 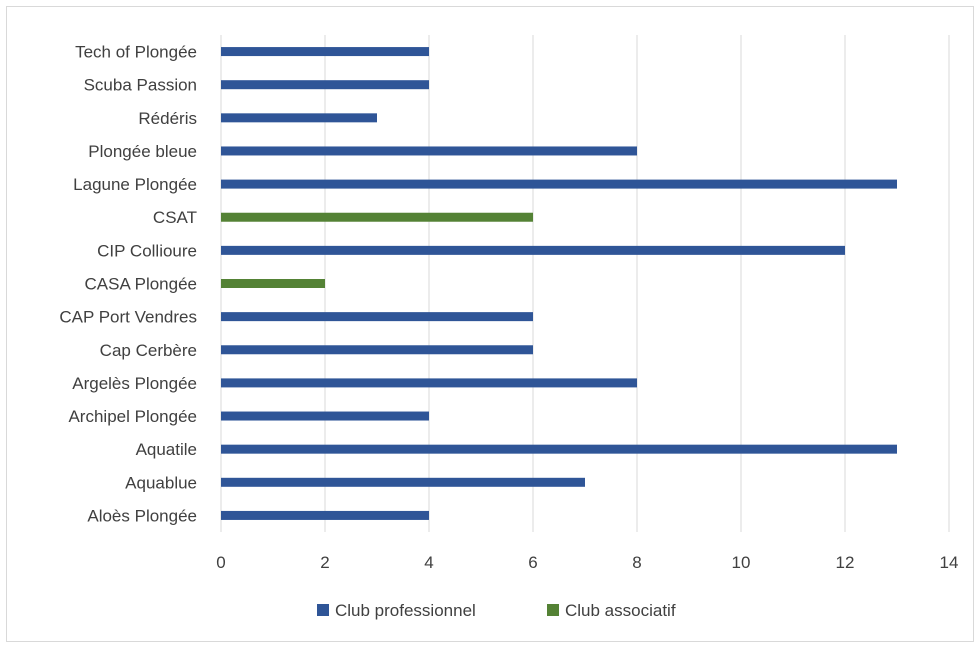 I want to click on x-tick-label: 4, so click(x=428, y=562).